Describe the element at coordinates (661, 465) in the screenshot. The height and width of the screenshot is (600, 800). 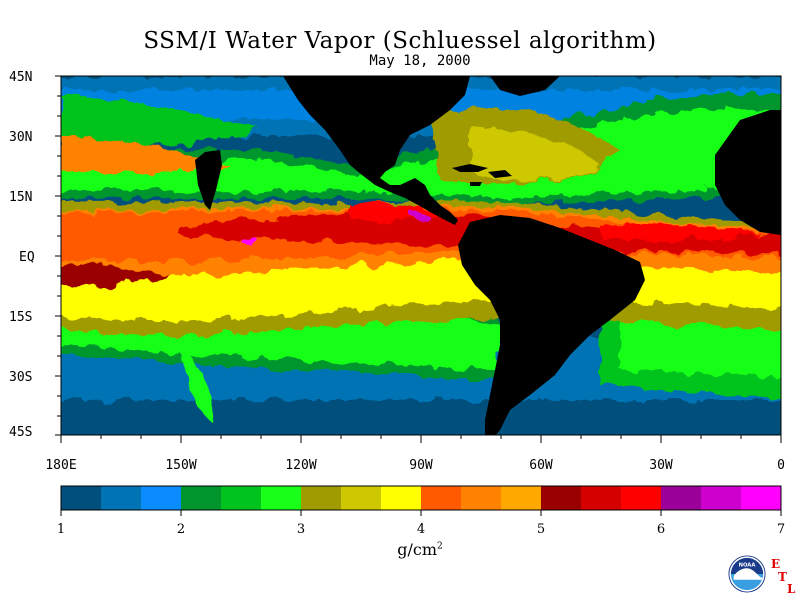
I see `lon-label-30w: 30W` at that location.